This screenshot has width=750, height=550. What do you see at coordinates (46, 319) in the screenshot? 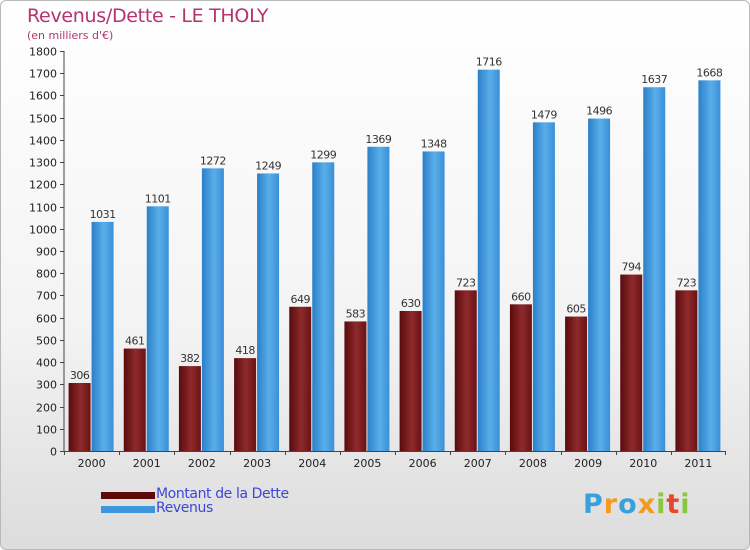
I see `y-tick-label: 600` at bounding box center [46, 319].